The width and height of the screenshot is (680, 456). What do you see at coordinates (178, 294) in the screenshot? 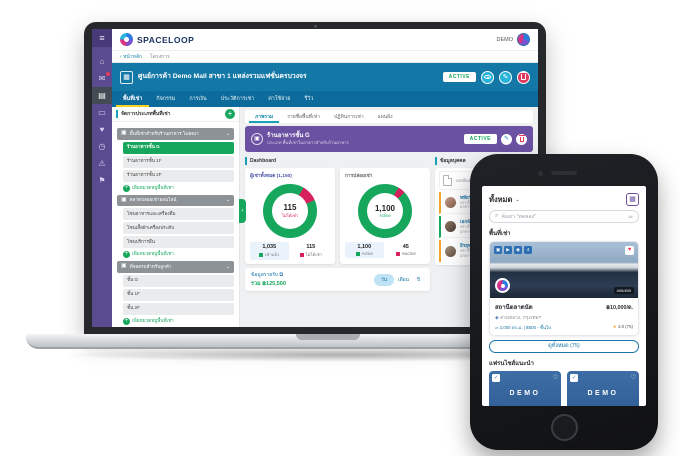
I see `space-item: ชั้น 1F` at bounding box center [178, 294].